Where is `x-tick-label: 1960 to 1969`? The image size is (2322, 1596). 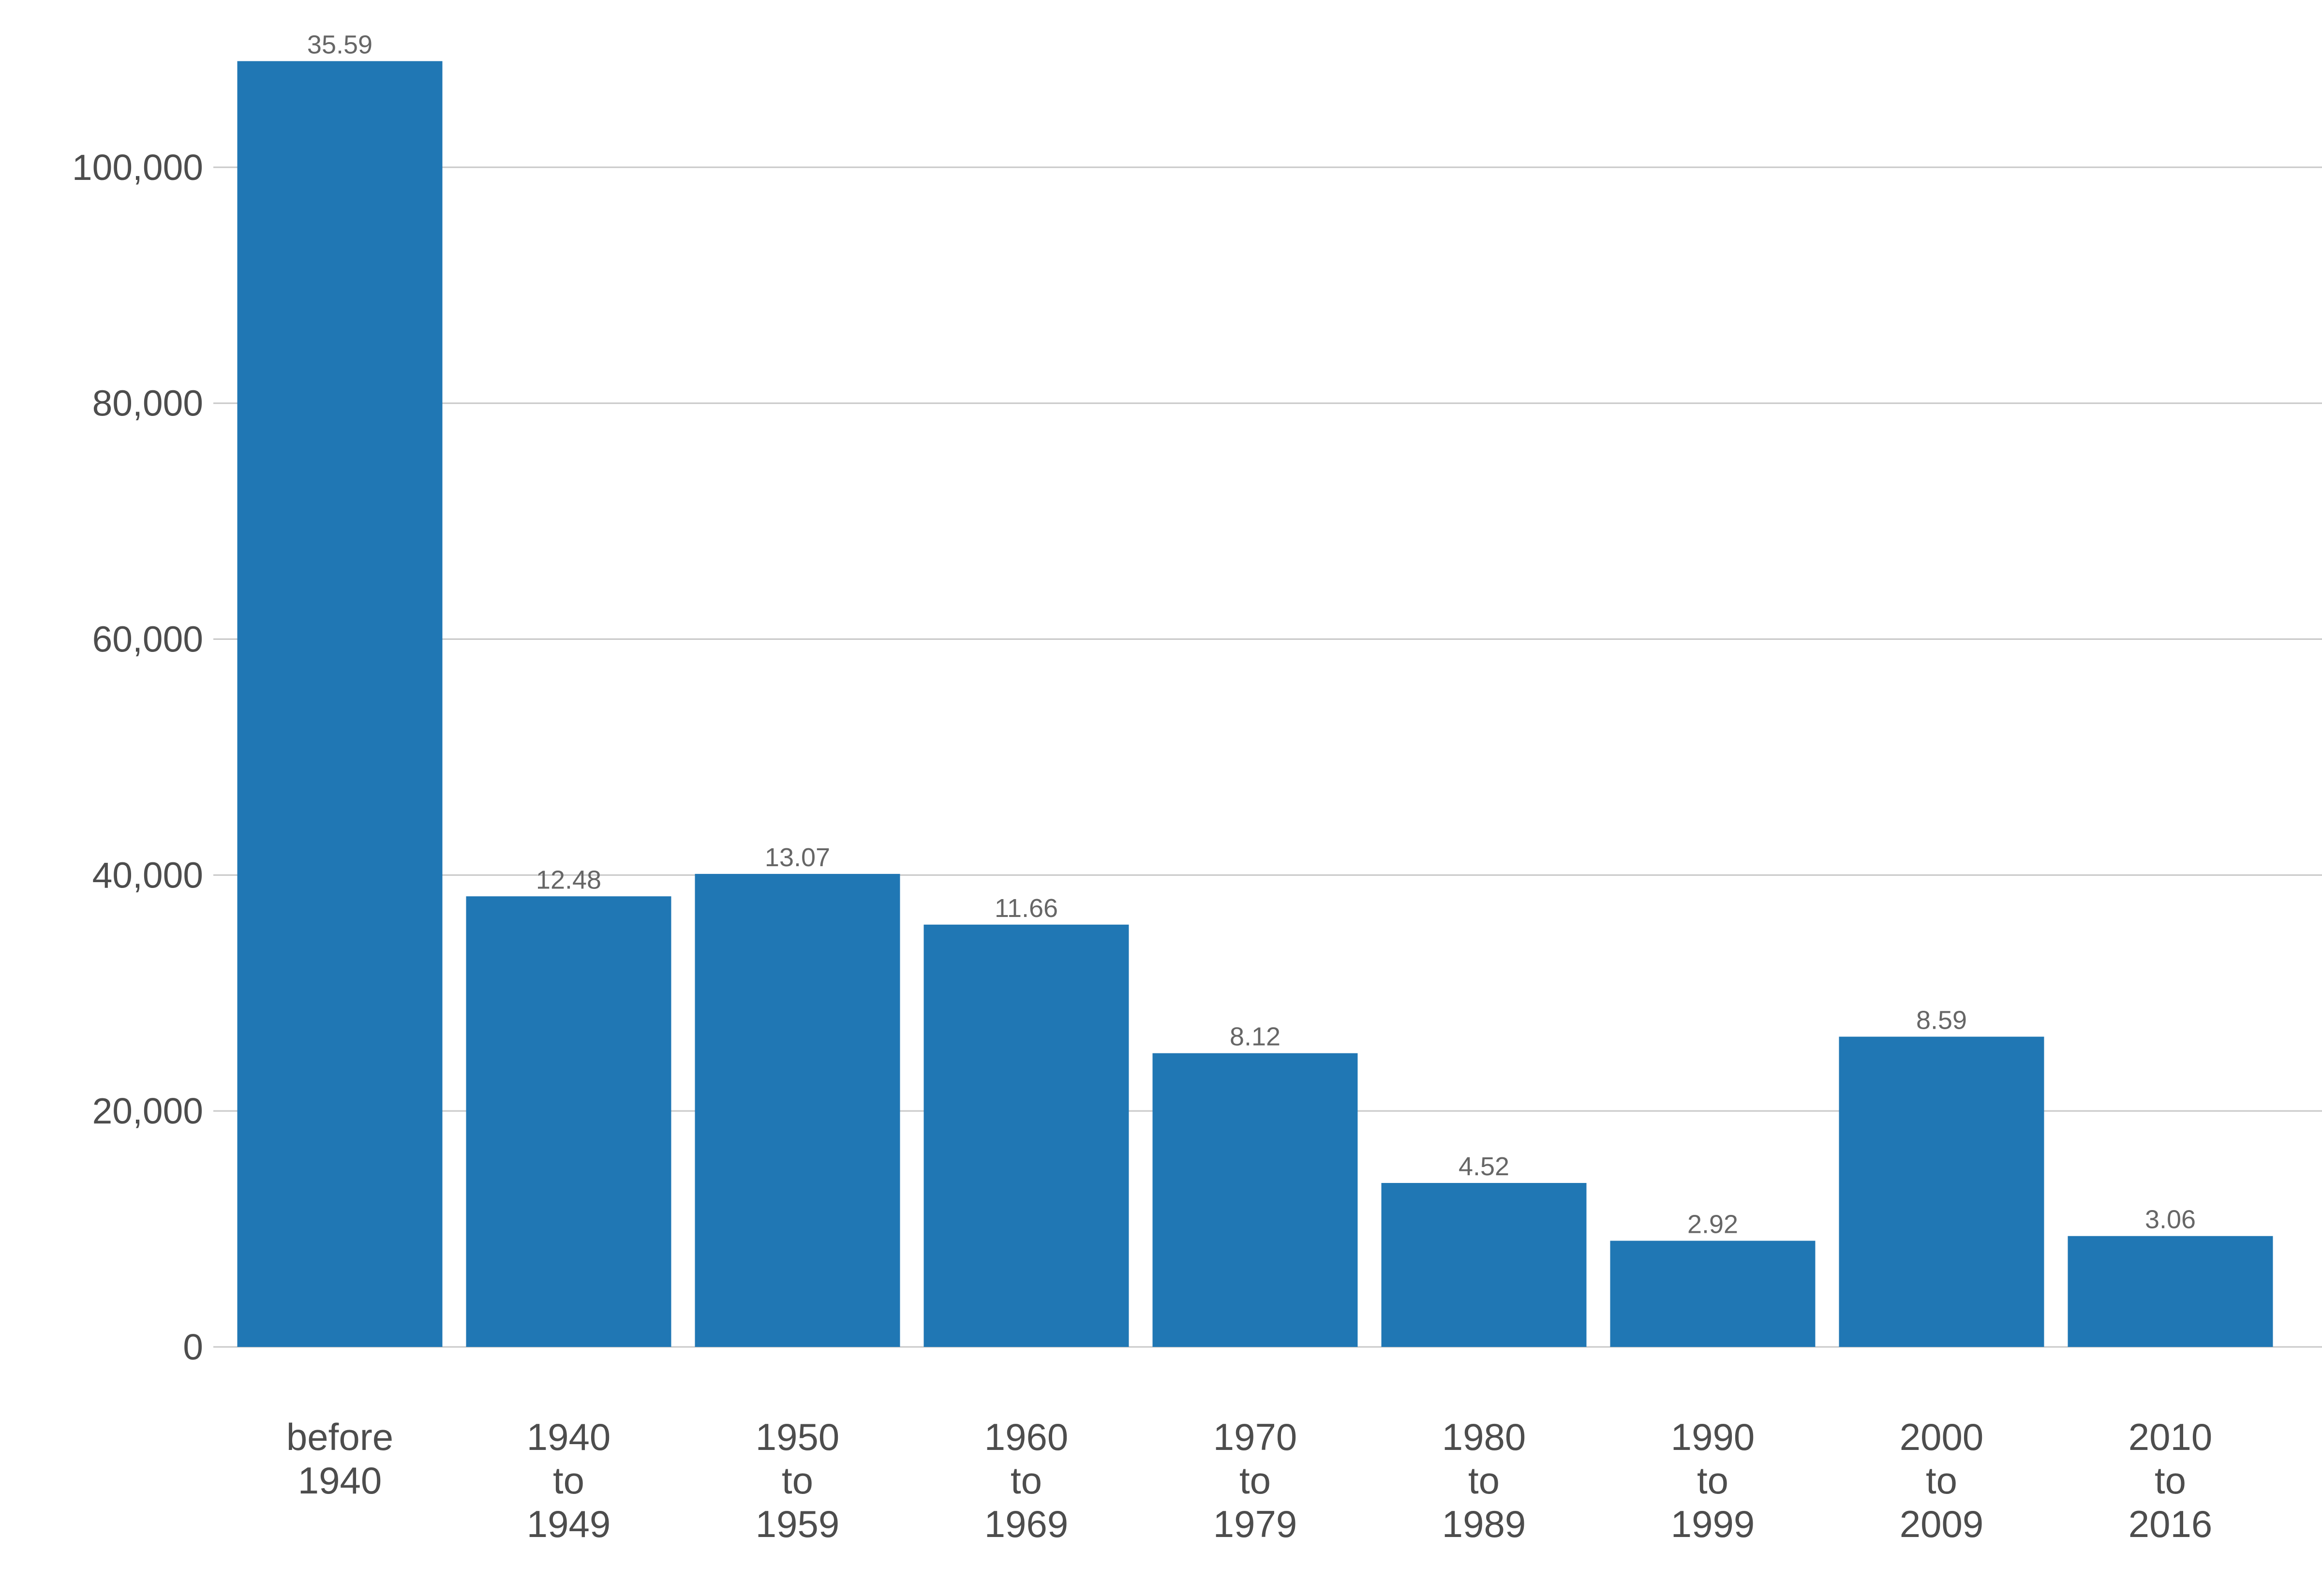
x-tick-label: 1960 to 1969 is located at coordinates (1026, 1480).